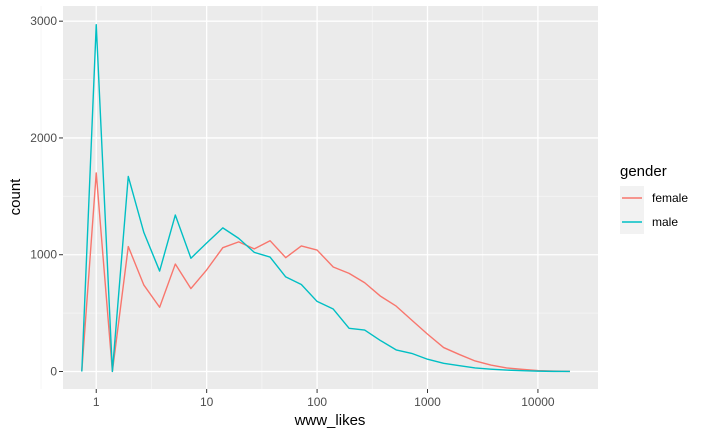  What do you see at coordinates (538, 402) in the screenshot?
I see `x-tick-label: 10000` at bounding box center [538, 402].